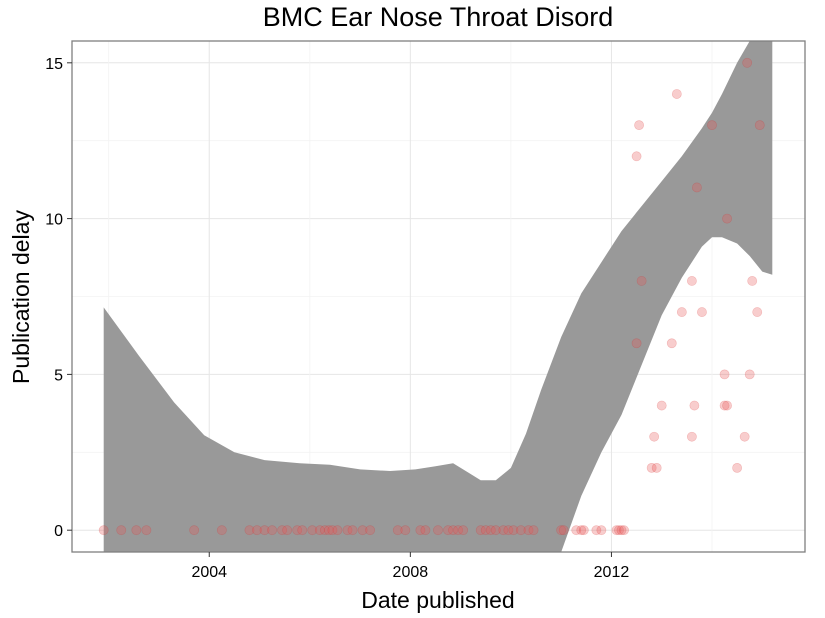 This screenshot has height=618, width=825. What do you see at coordinates (58, 298) in the screenshot?
I see `y-axis-ticks: 0 5 10 15` at bounding box center [58, 298].